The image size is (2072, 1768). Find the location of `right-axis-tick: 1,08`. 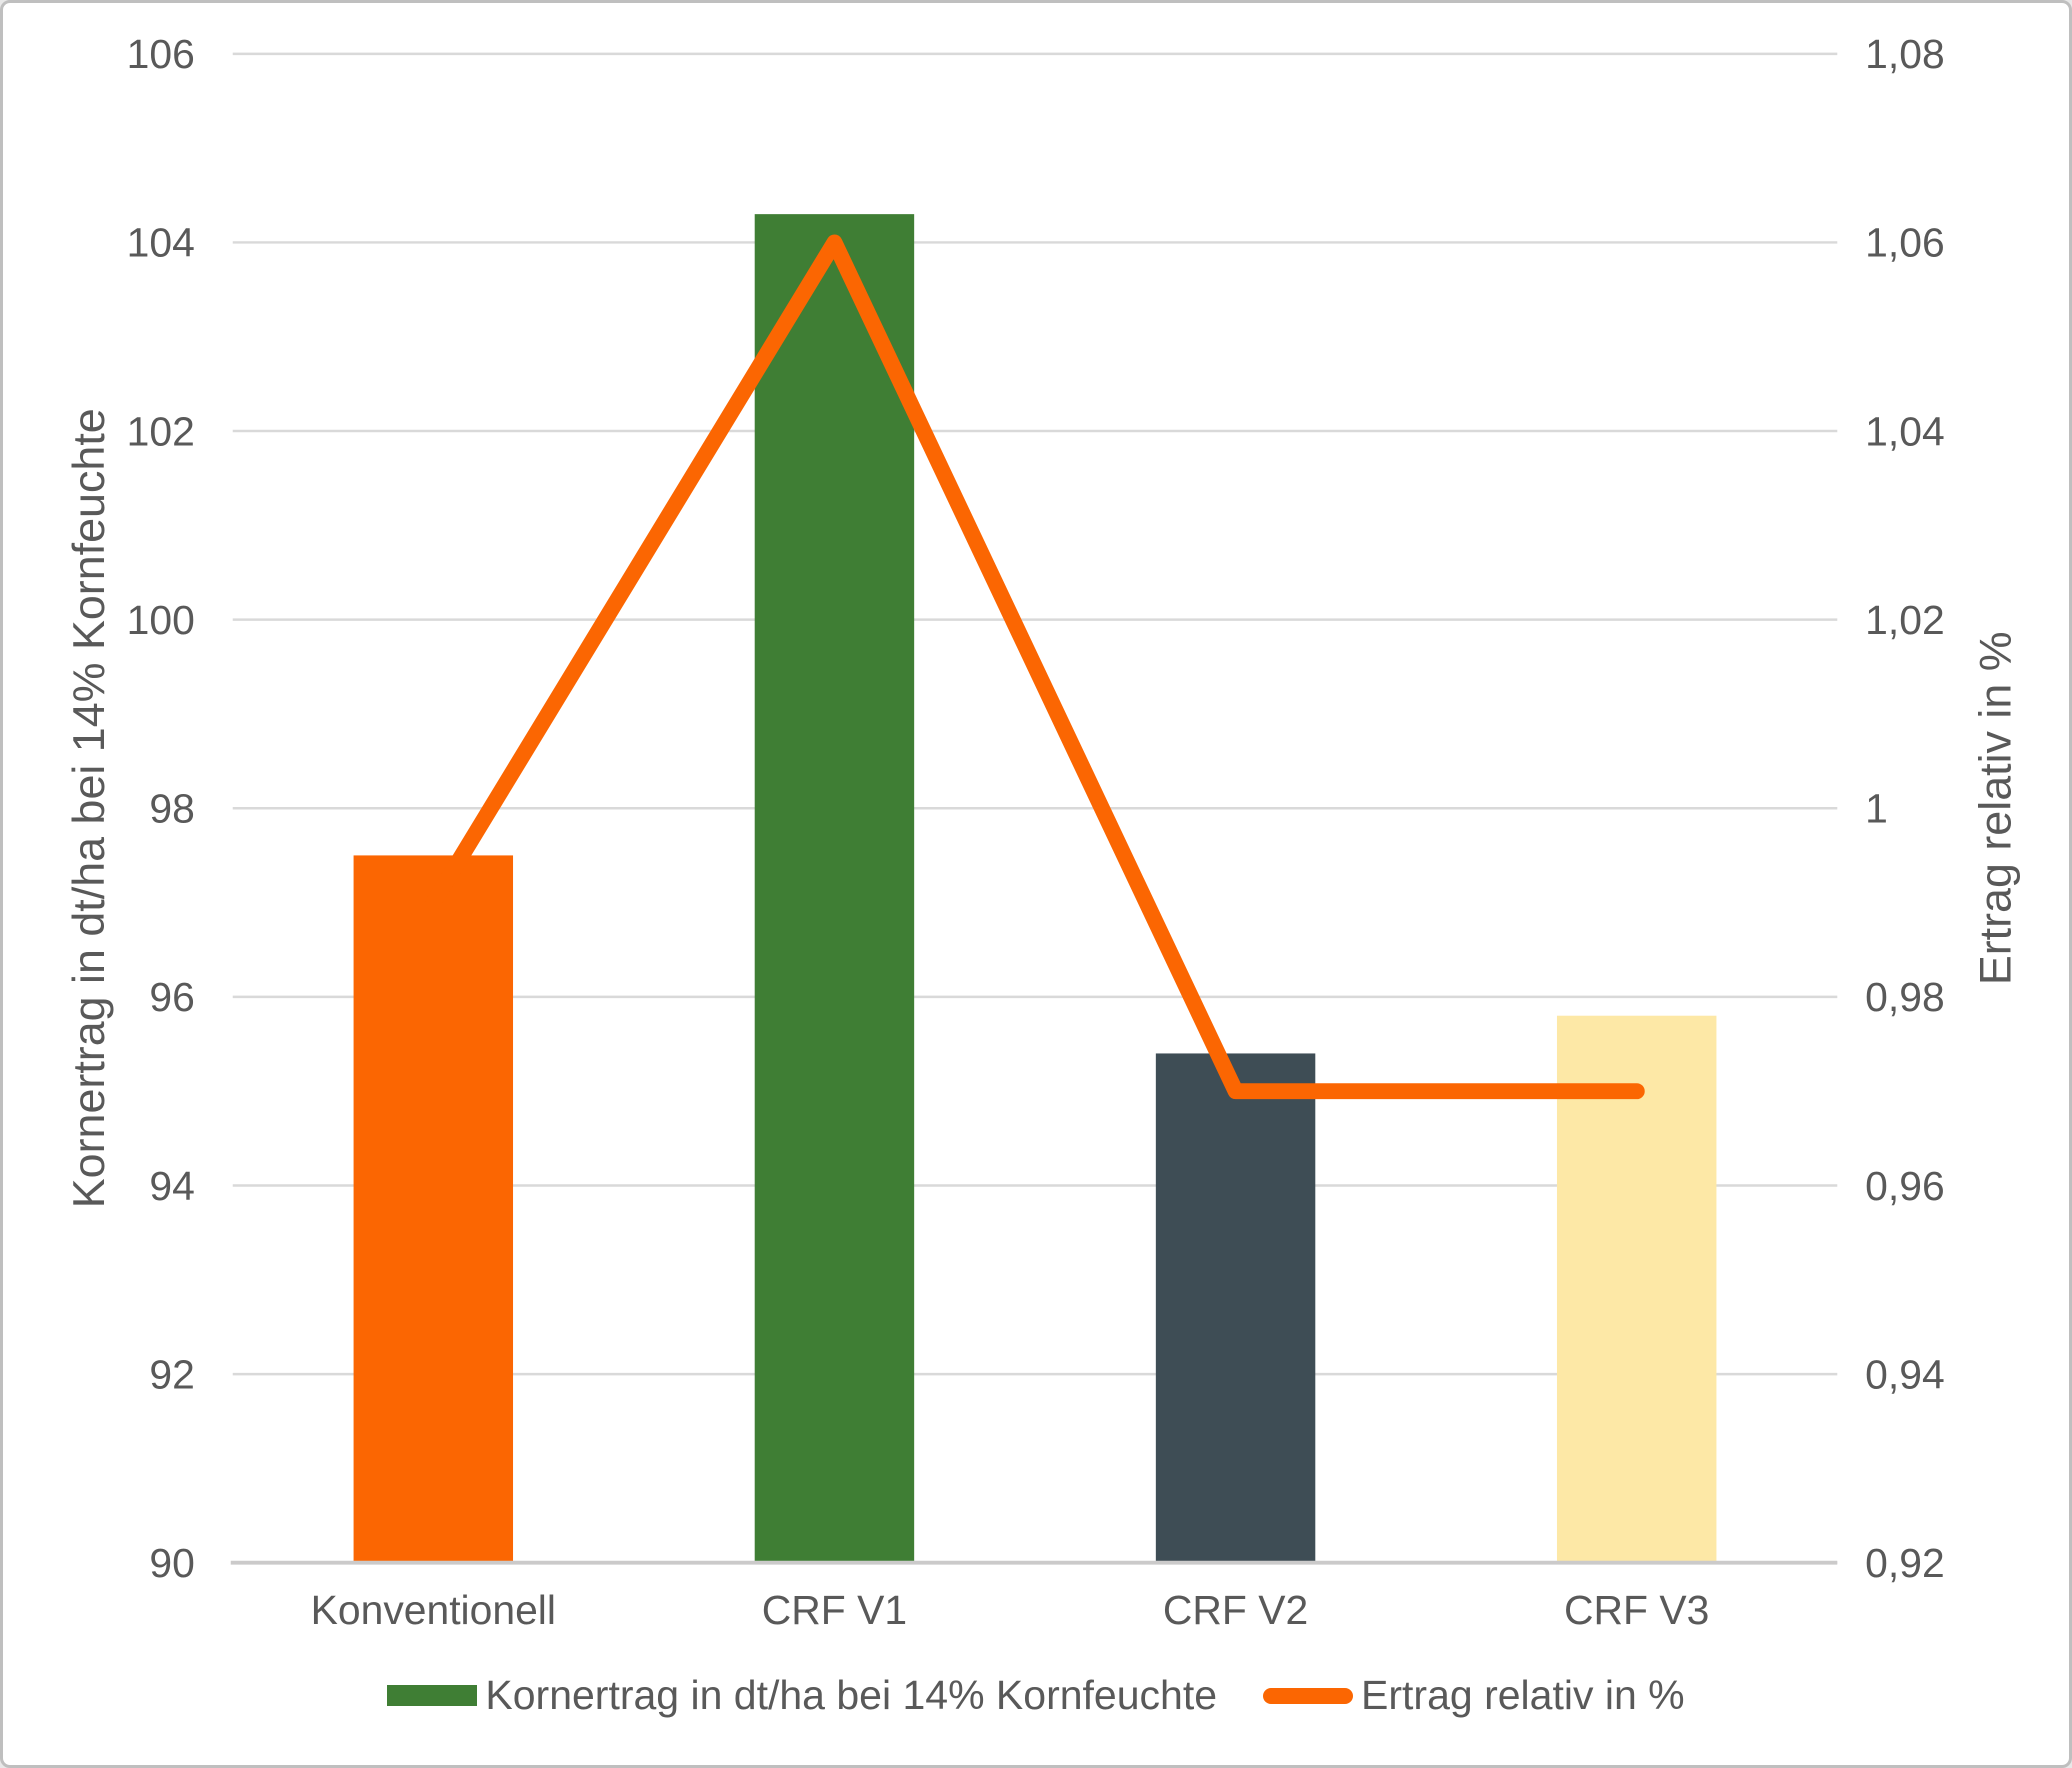

right-axis-tick: 1,08 is located at coordinates (1905, 54).